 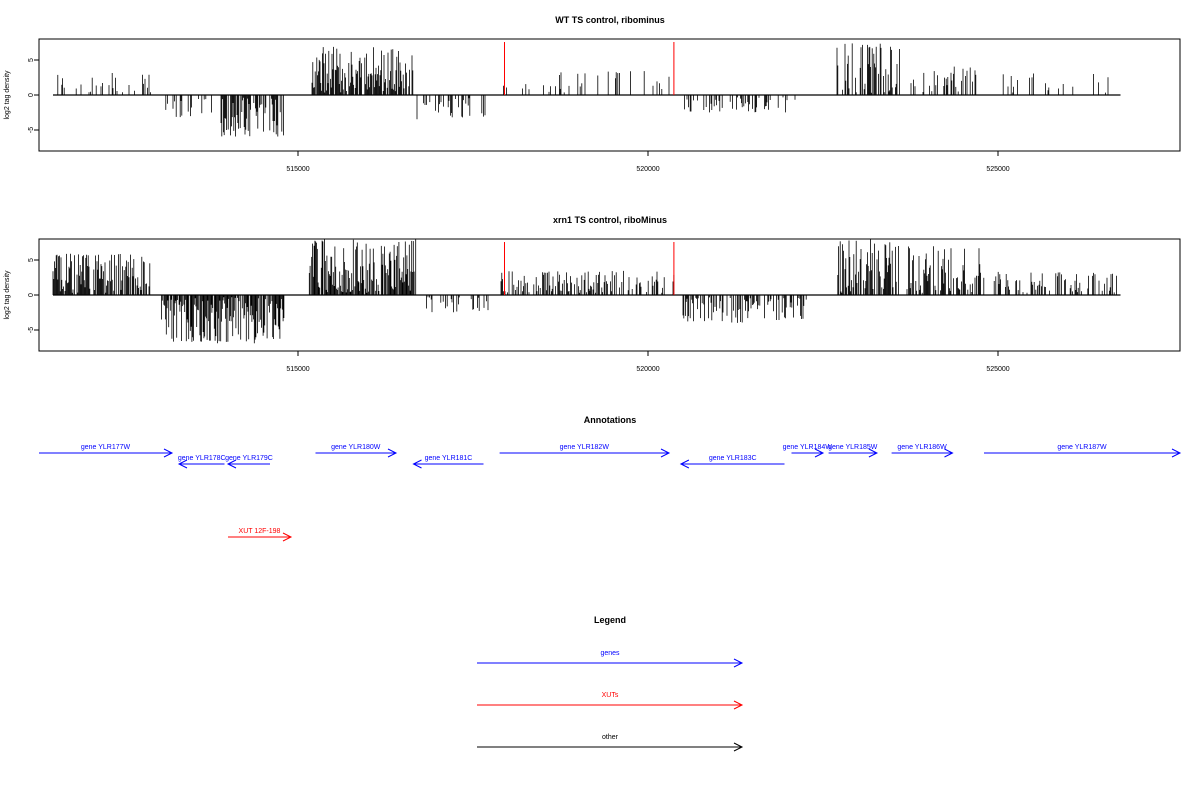 I want to click on xrn1-panel-title: xrn1 TS control, riboMinus, so click(x=610, y=220).